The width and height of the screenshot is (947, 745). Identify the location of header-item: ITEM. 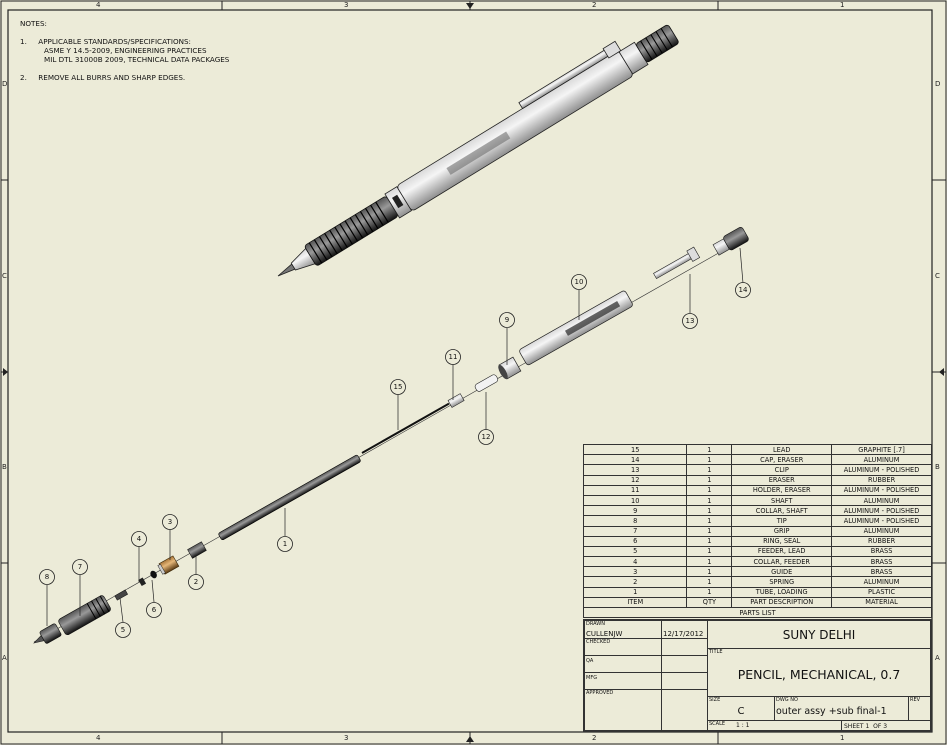
(635, 602).